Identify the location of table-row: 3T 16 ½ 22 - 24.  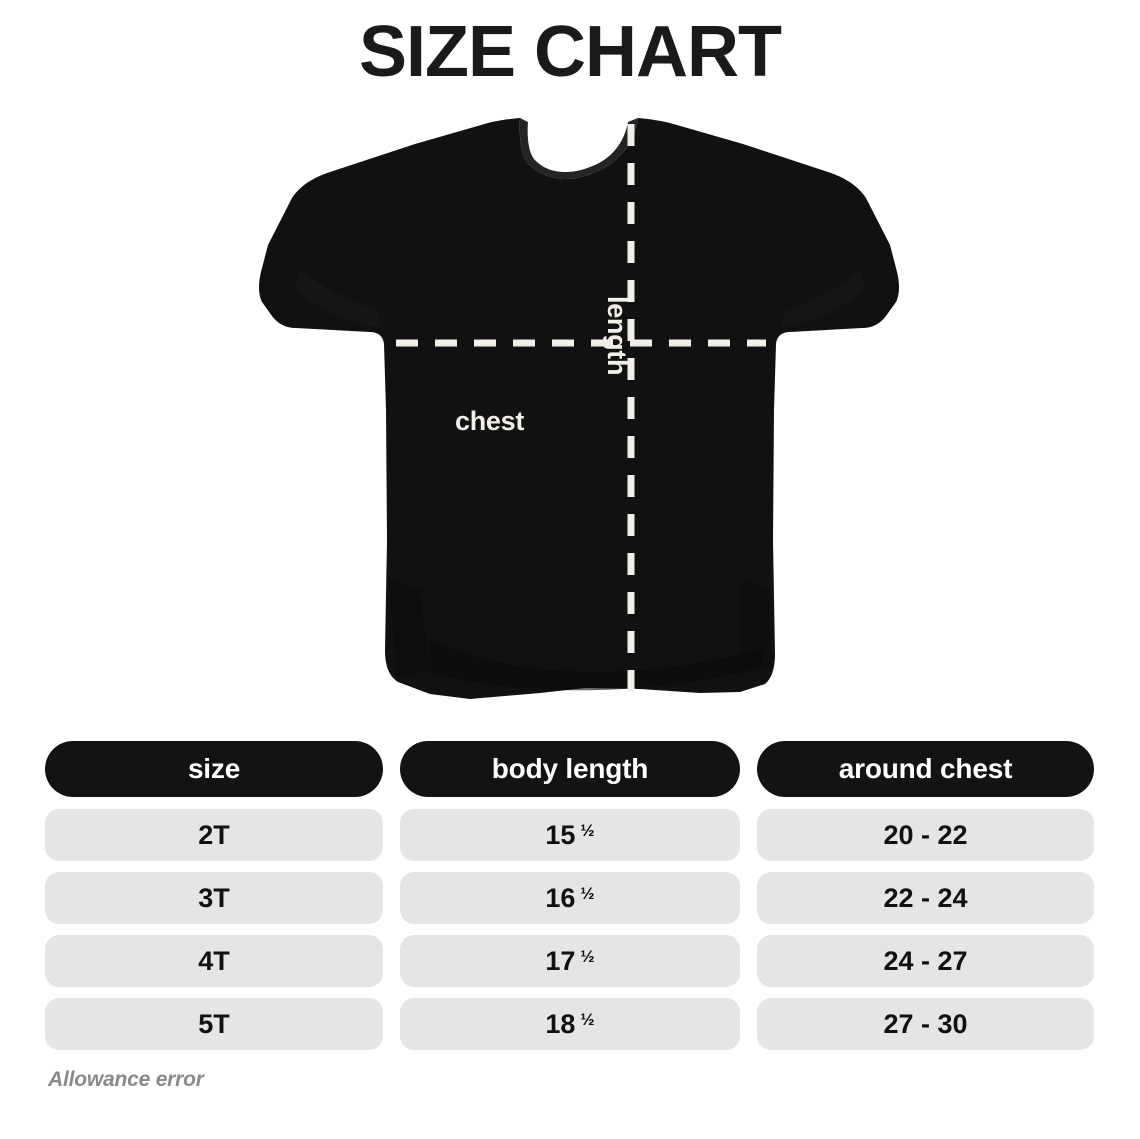
(570, 898).